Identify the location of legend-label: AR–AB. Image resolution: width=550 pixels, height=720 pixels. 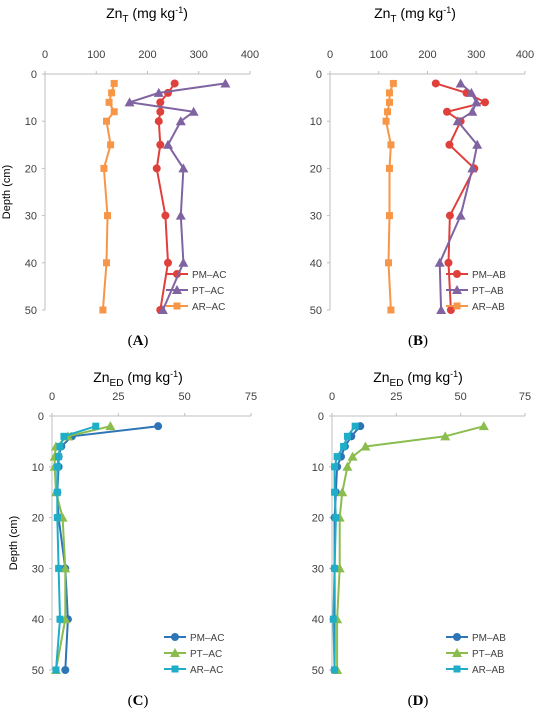
(488, 307).